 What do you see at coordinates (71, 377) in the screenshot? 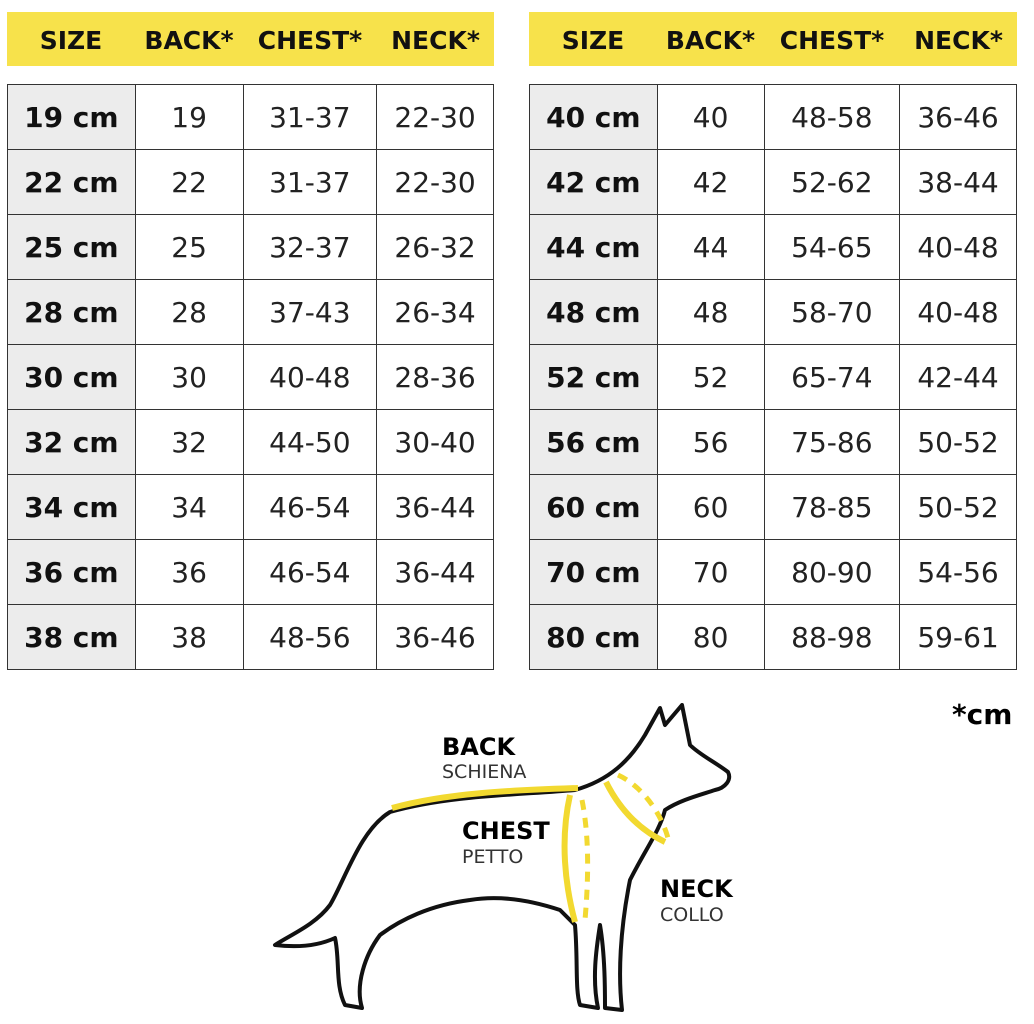
I see `size-cell: 30 cm` at bounding box center [71, 377].